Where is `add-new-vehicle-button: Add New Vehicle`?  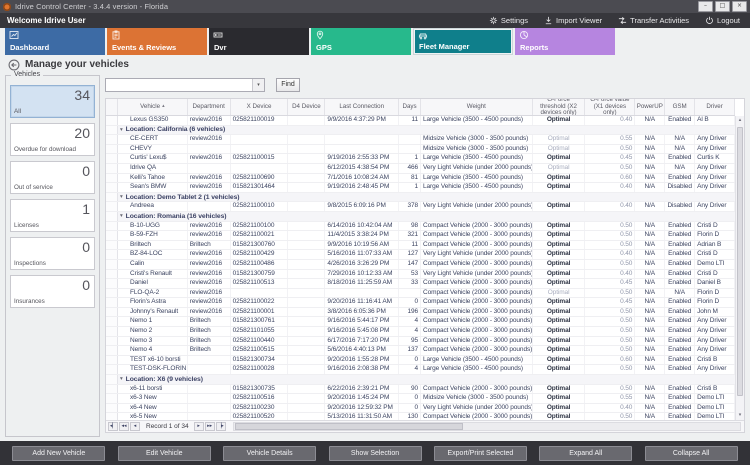
add-new-vehicle-button: Add New Vehicle is located at coordinates (59, 453).